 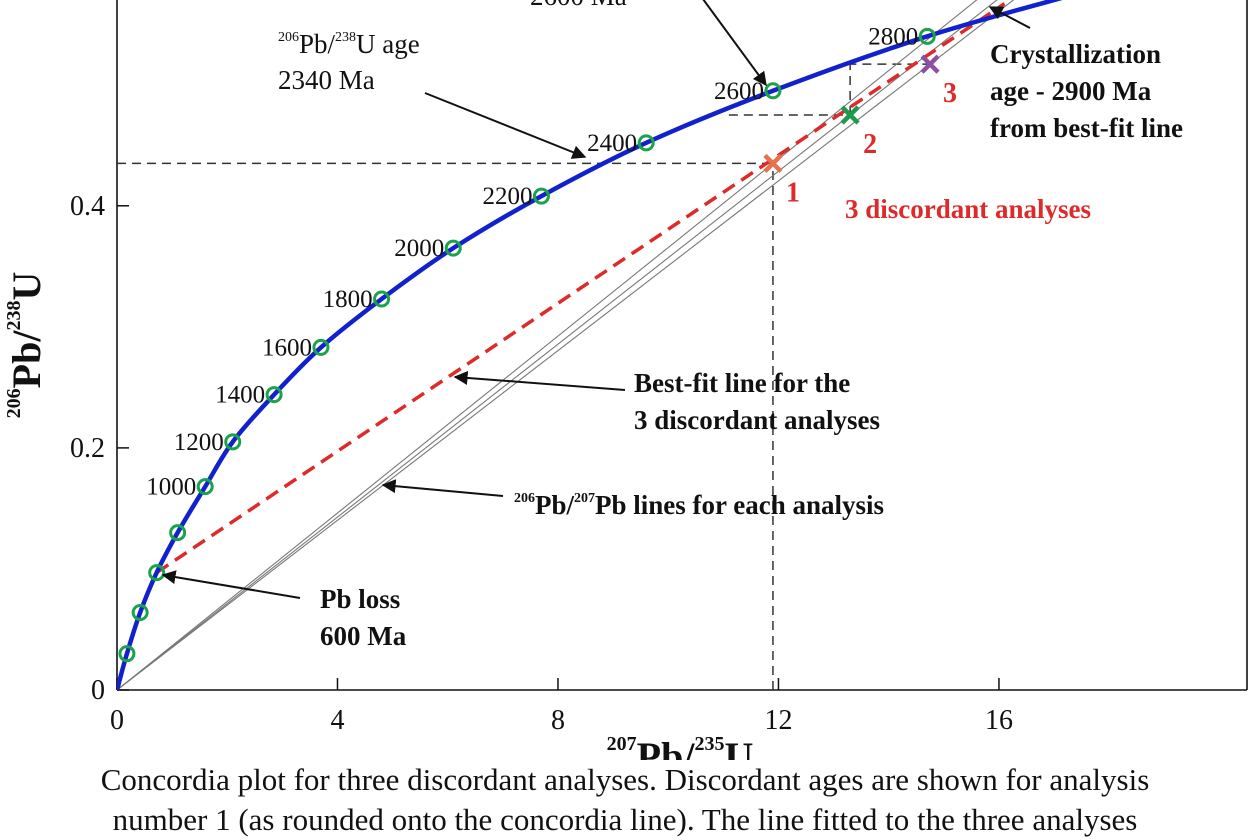 I want to click on concordia-age-label: 2000, so click(x=419, y=248).